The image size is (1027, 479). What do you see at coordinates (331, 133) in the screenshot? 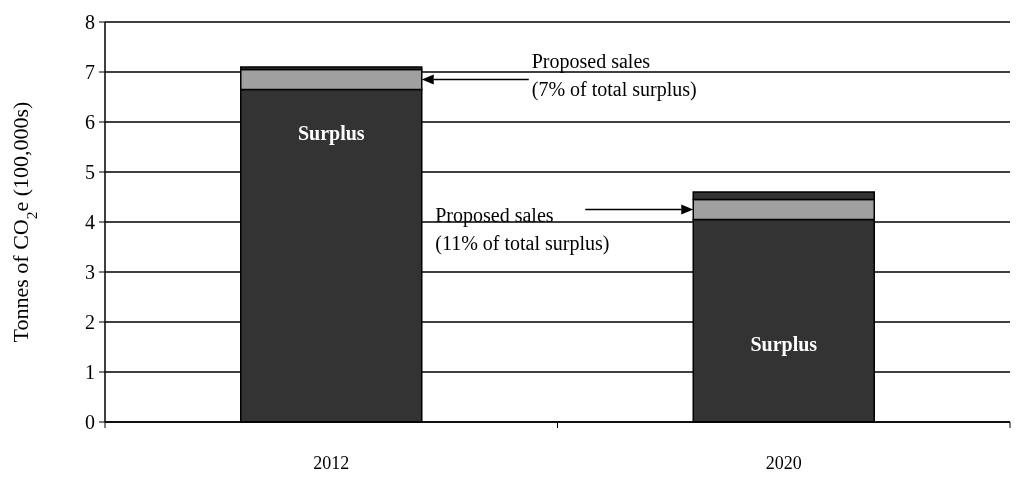
I see `series-label: Surplus` at bounding box center [331, 133].